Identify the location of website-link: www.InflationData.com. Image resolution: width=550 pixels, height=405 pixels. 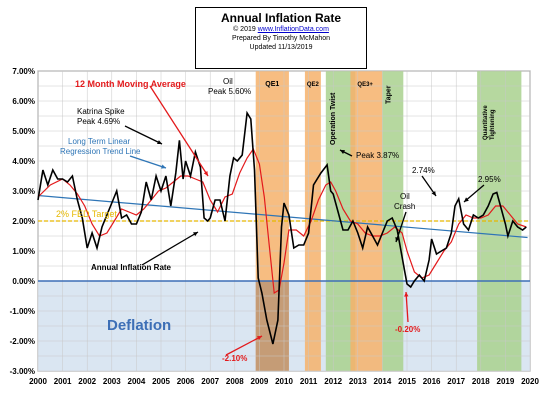
(293, 29).